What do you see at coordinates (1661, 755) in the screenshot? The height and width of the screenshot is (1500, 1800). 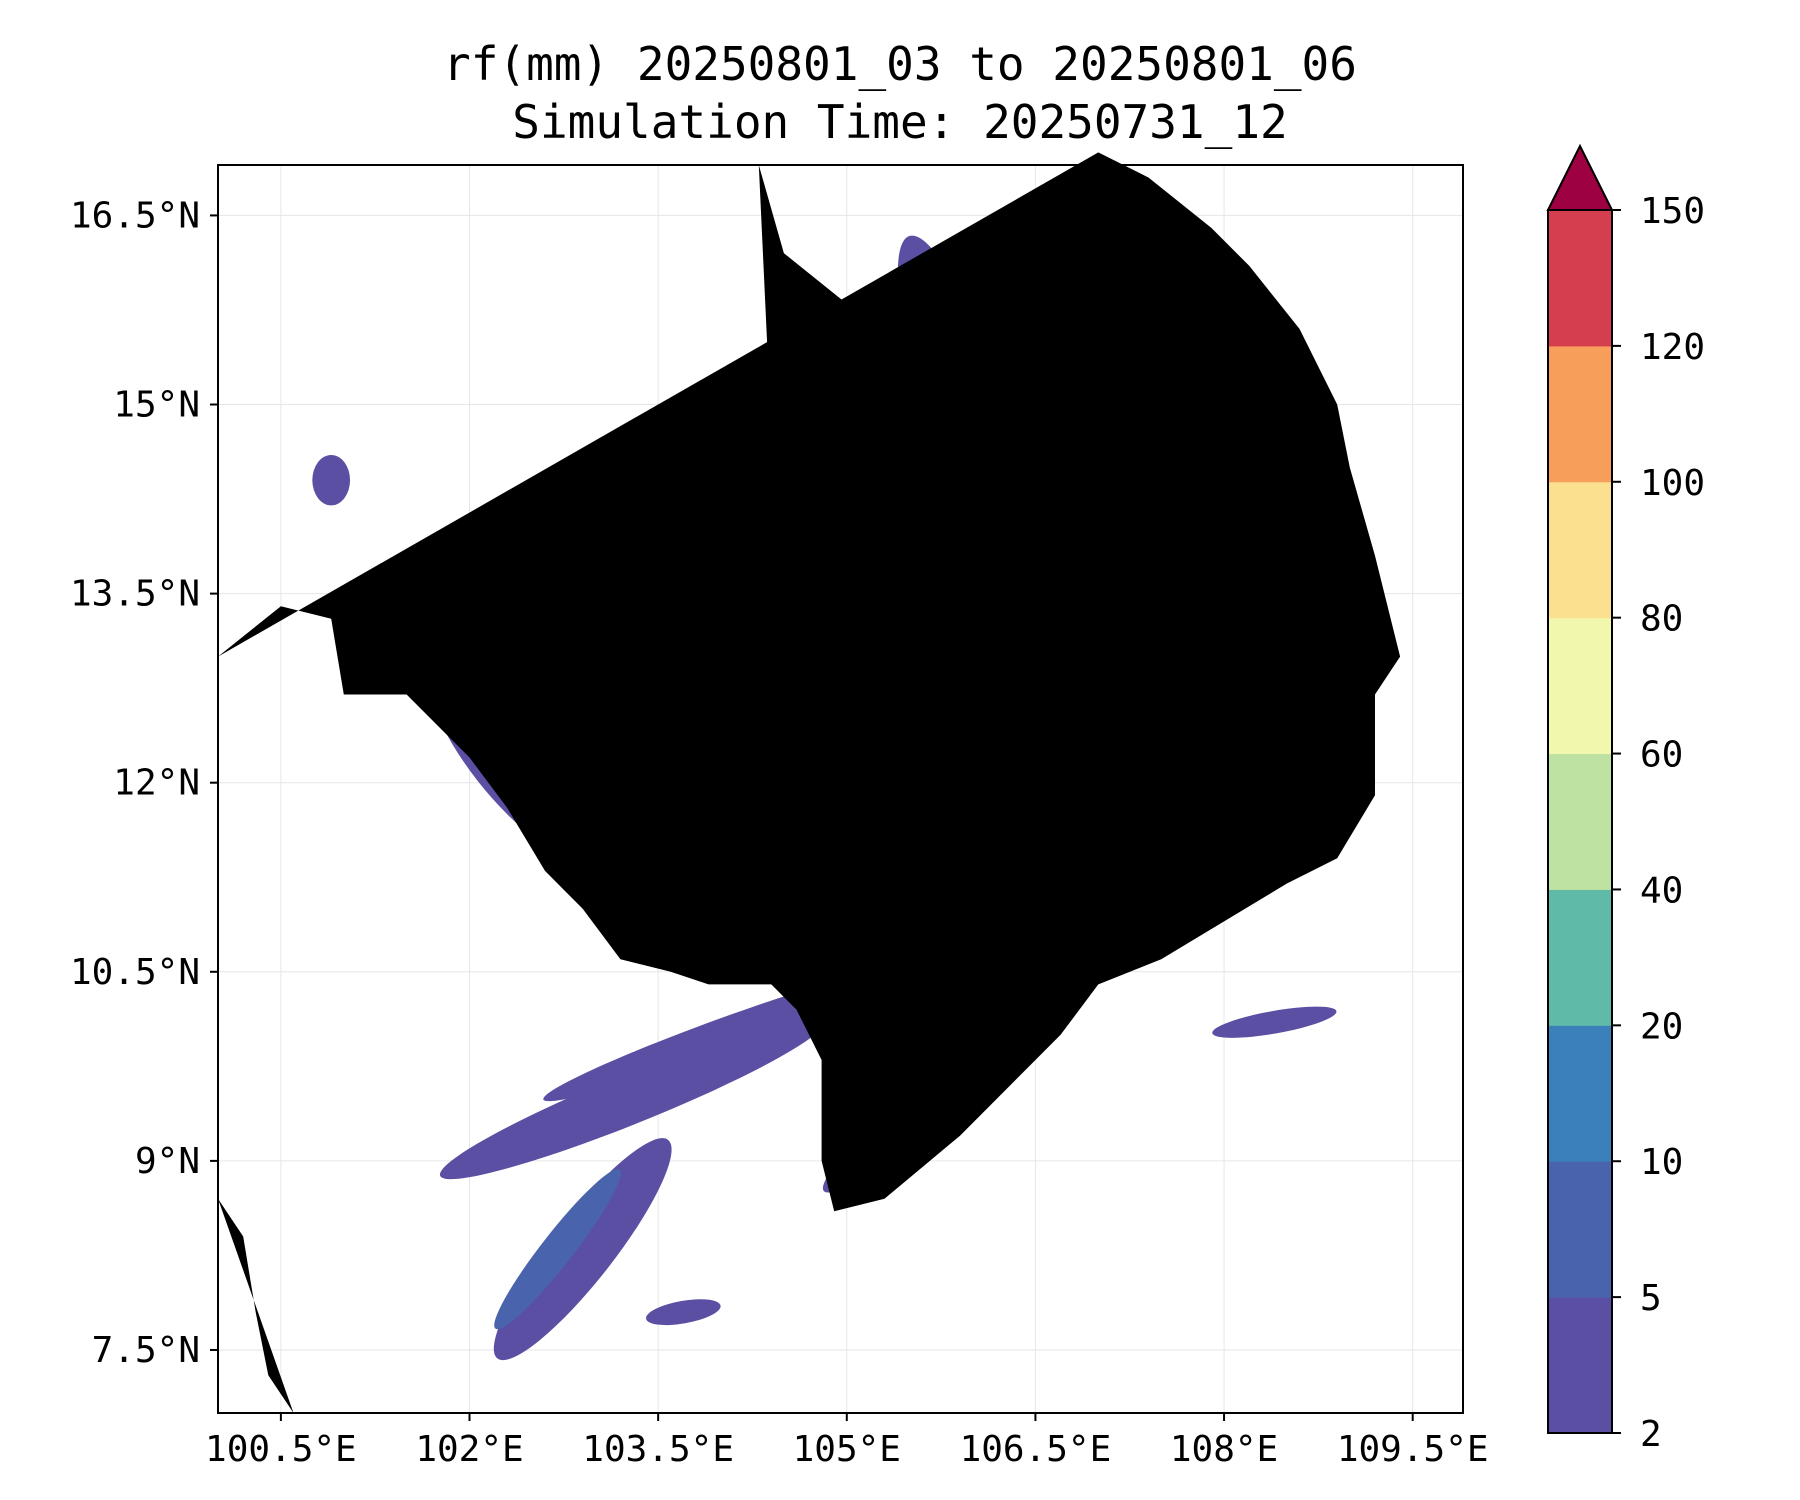 I see `colorbar-tick-label: 60` at bounding box center [1661, 755].